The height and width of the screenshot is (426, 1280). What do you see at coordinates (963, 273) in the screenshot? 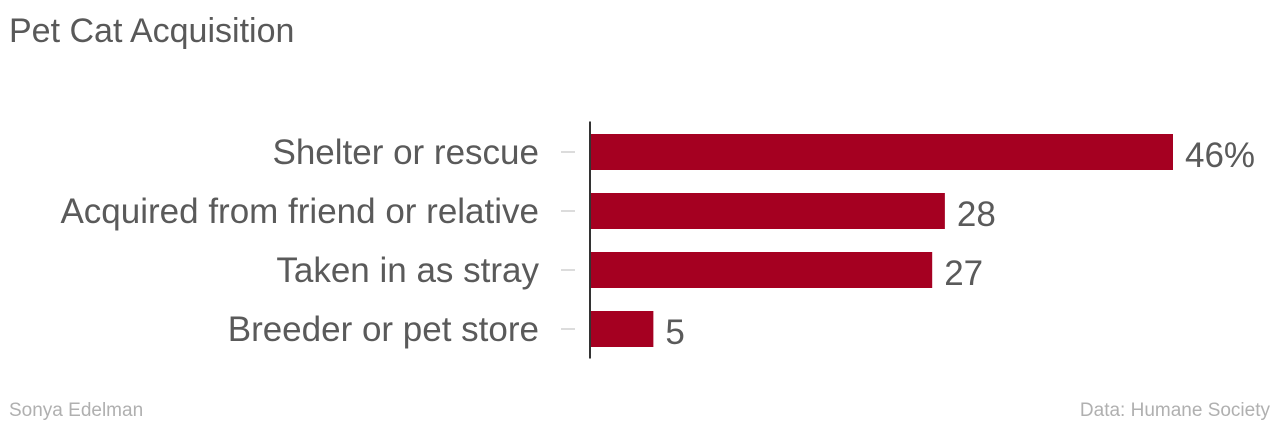
I see `value-label-2: 27` at bounding box center [963, 273].